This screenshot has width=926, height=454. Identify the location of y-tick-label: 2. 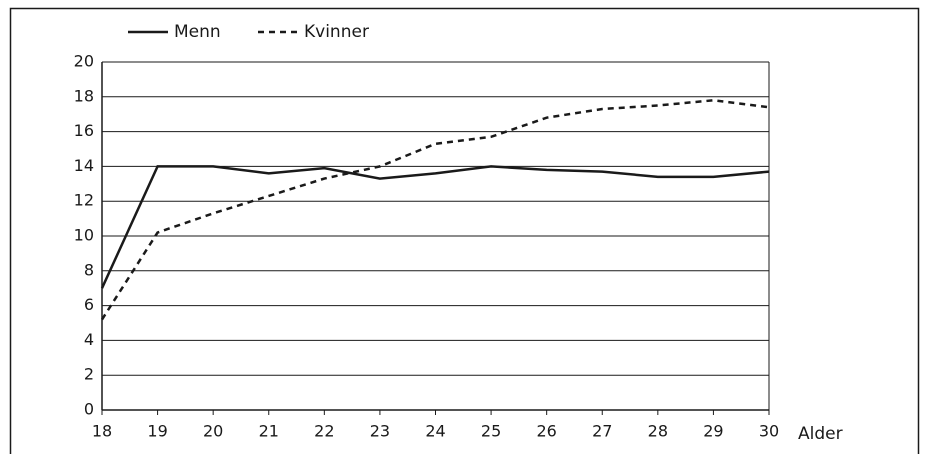
(89, 374).